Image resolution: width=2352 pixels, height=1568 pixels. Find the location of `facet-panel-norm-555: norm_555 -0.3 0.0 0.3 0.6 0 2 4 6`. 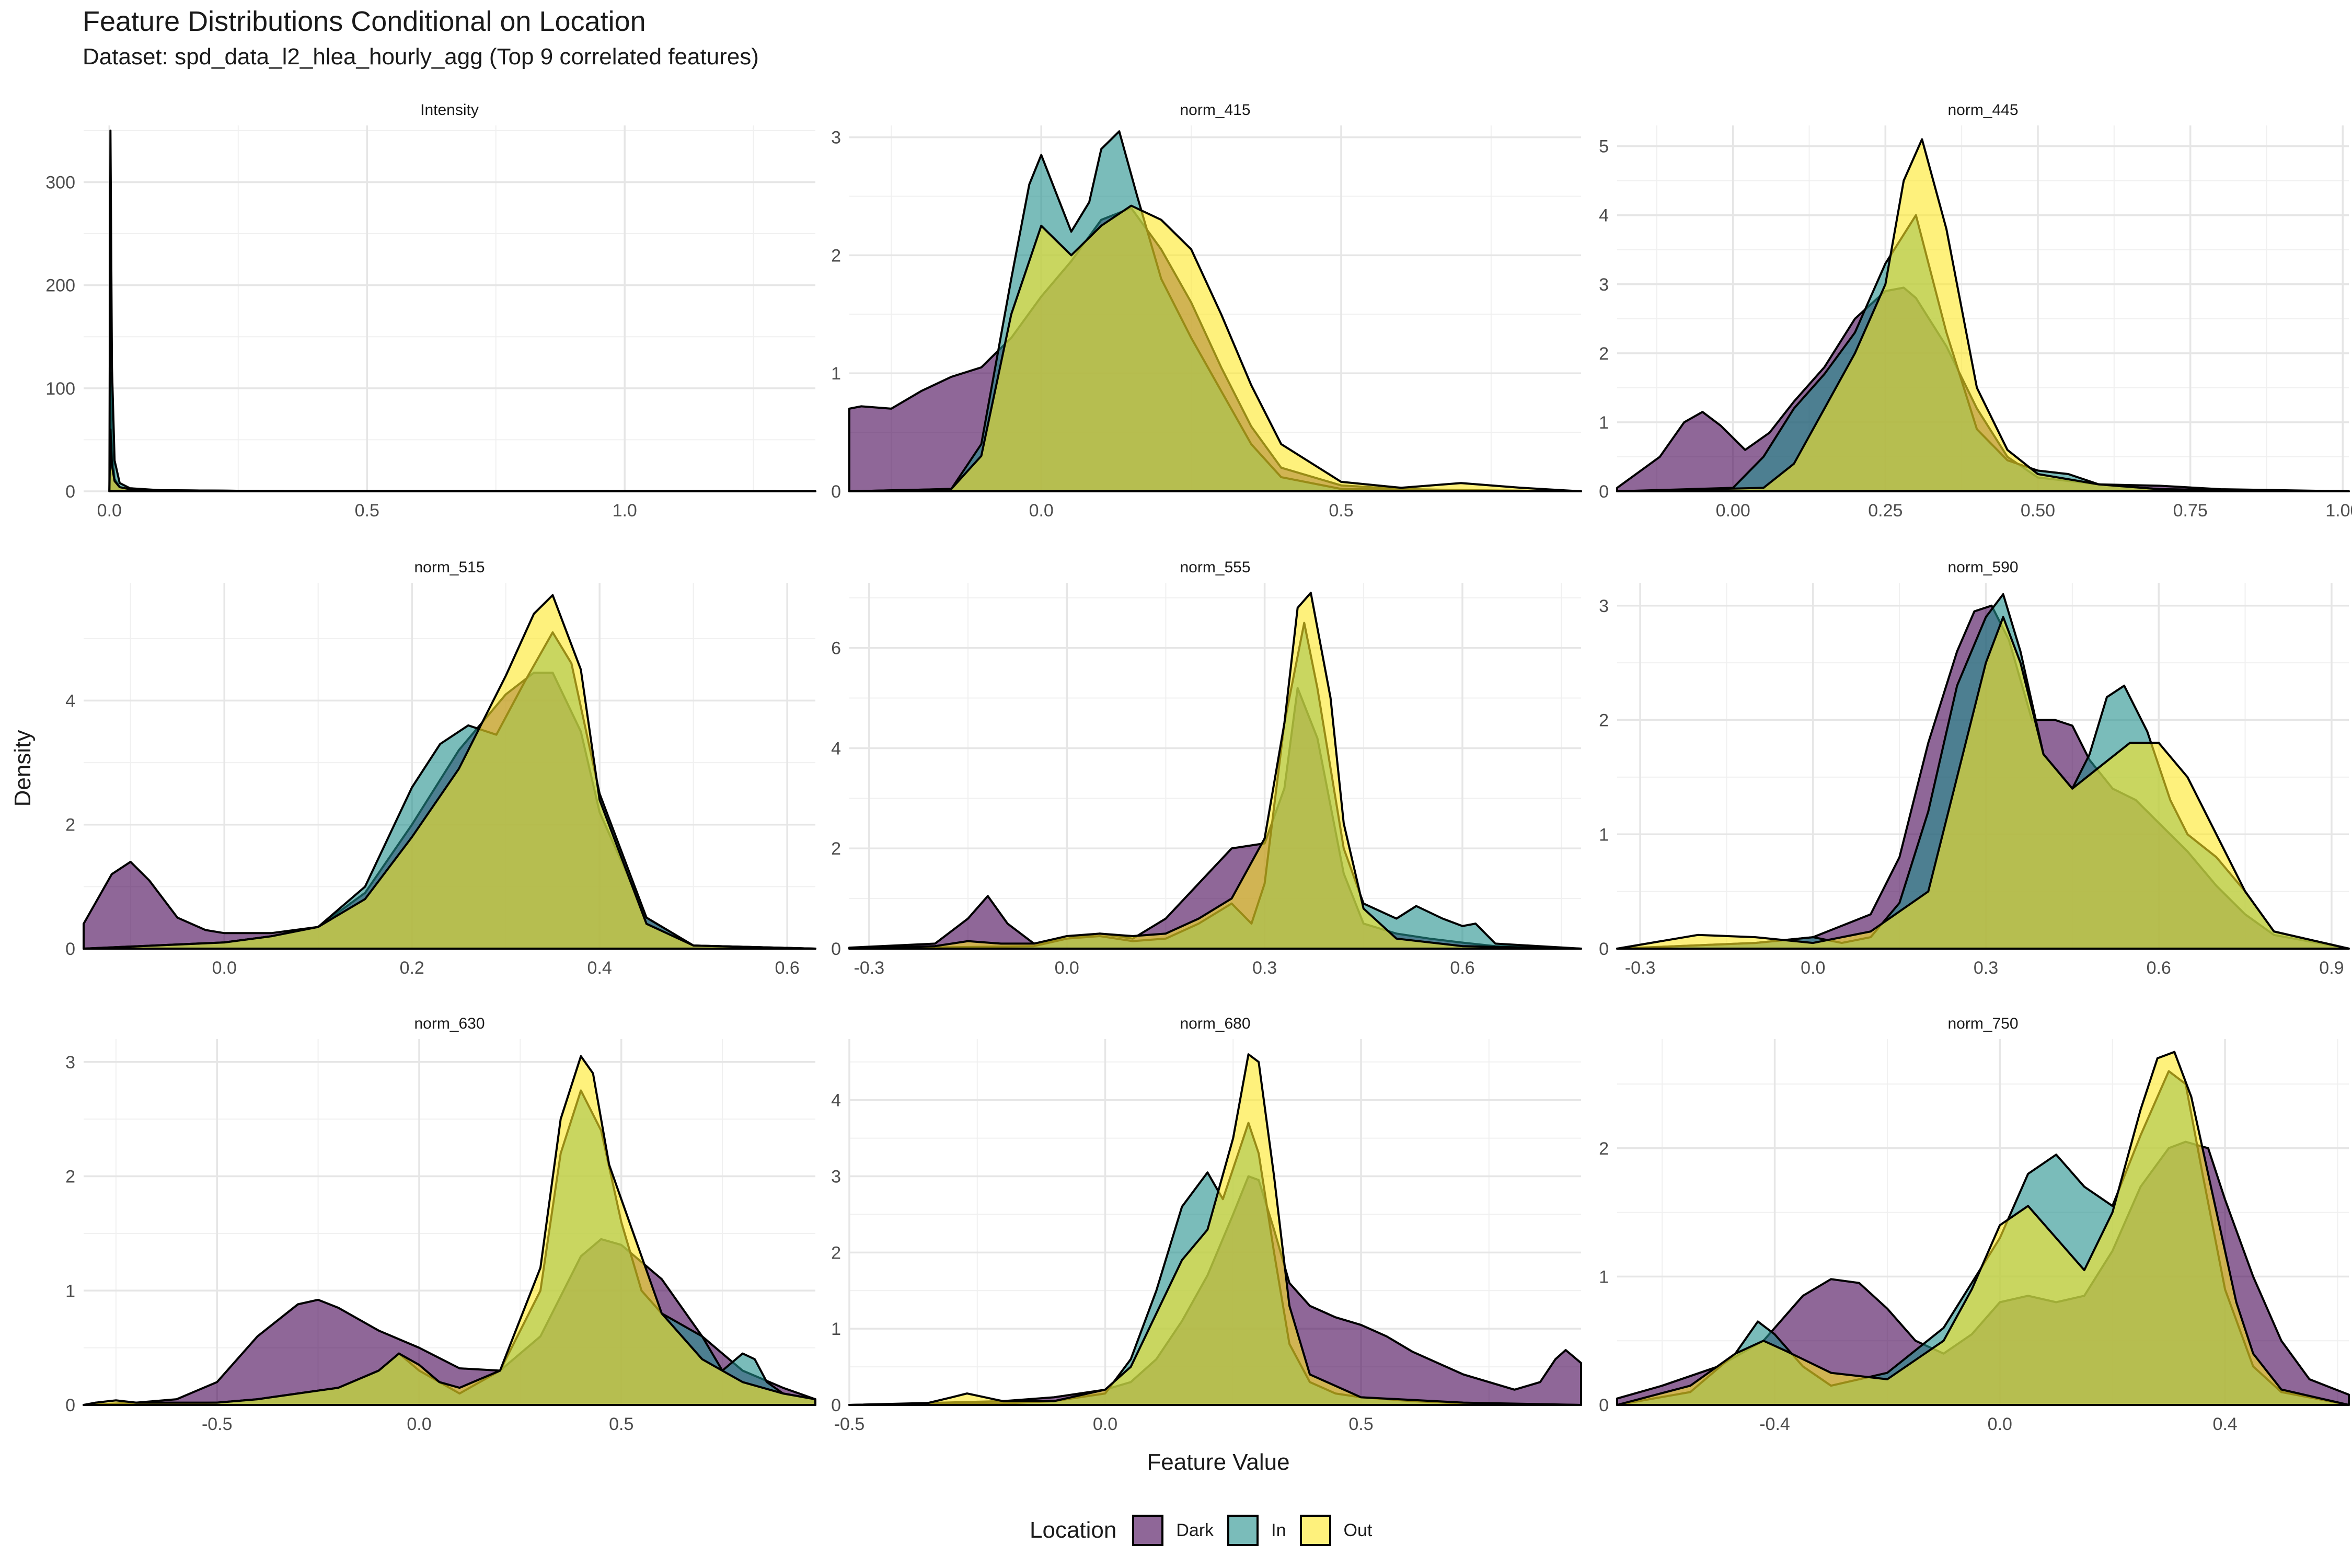

facet-panel-norm-555: norm_555 -0.3 0.0 0.3 0.6 0 2 4 6 is located at coordinates (1206, 768).